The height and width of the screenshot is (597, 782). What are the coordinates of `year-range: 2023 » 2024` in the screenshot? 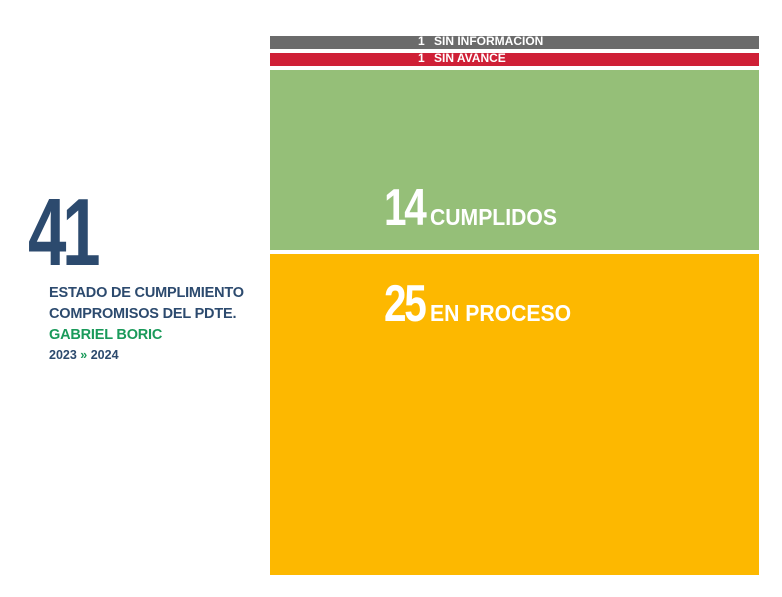 It's located at (156, 355).